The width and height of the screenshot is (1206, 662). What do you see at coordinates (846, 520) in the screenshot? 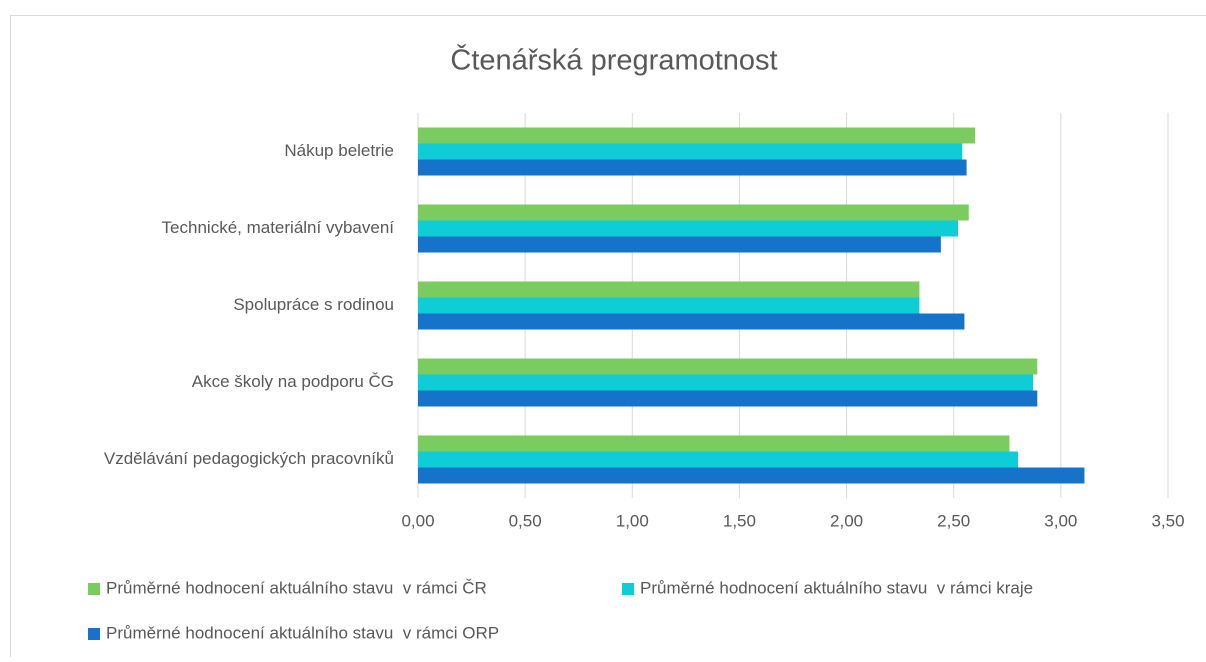
I see `x-tick-label: 2,00` at bounding box center [846, 520].